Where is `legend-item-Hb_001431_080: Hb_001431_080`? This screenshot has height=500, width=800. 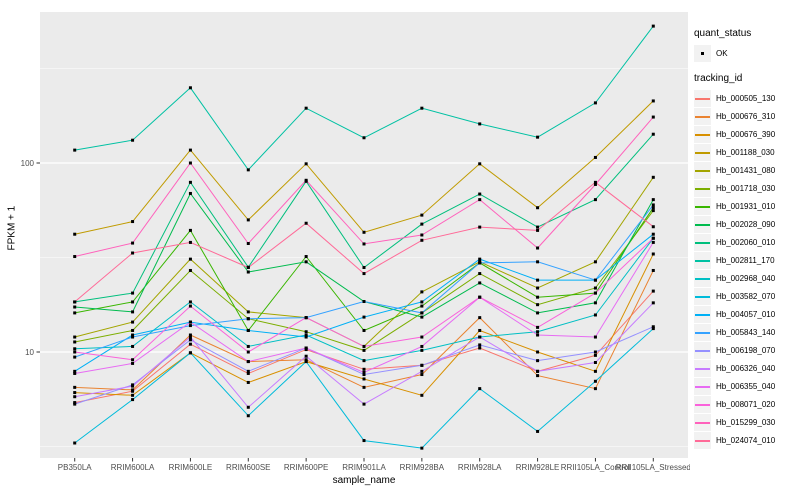
legend-item-Hb_001431_080: Hb_001431_080 is located at coordinates (746, 170).